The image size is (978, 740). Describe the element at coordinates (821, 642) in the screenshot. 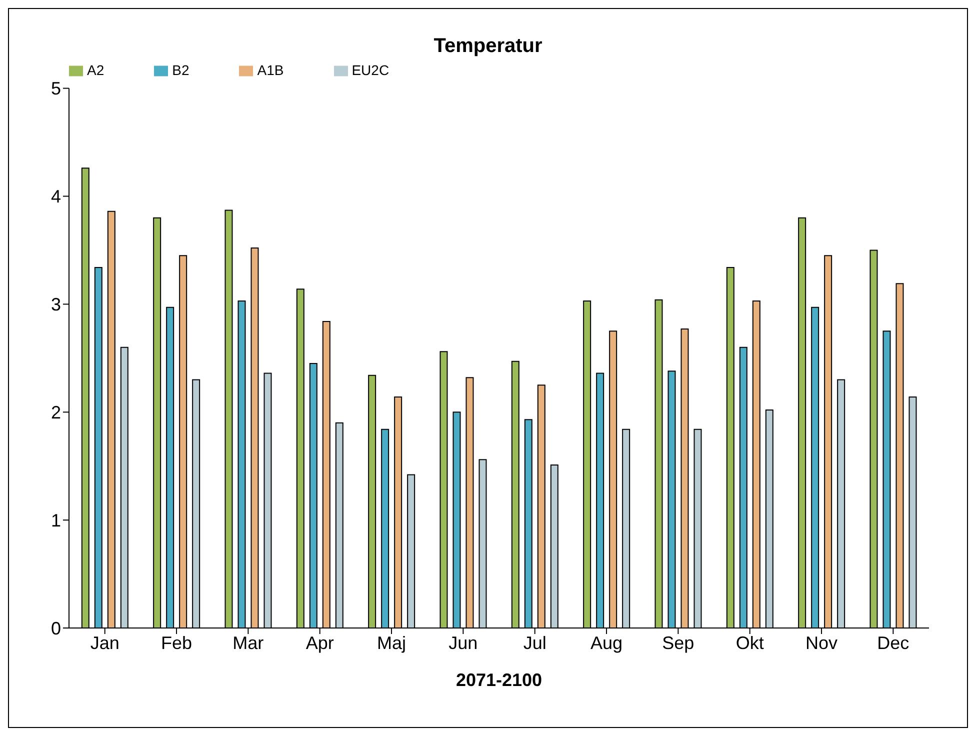

I see `x-tick-label: Nov` at that location.